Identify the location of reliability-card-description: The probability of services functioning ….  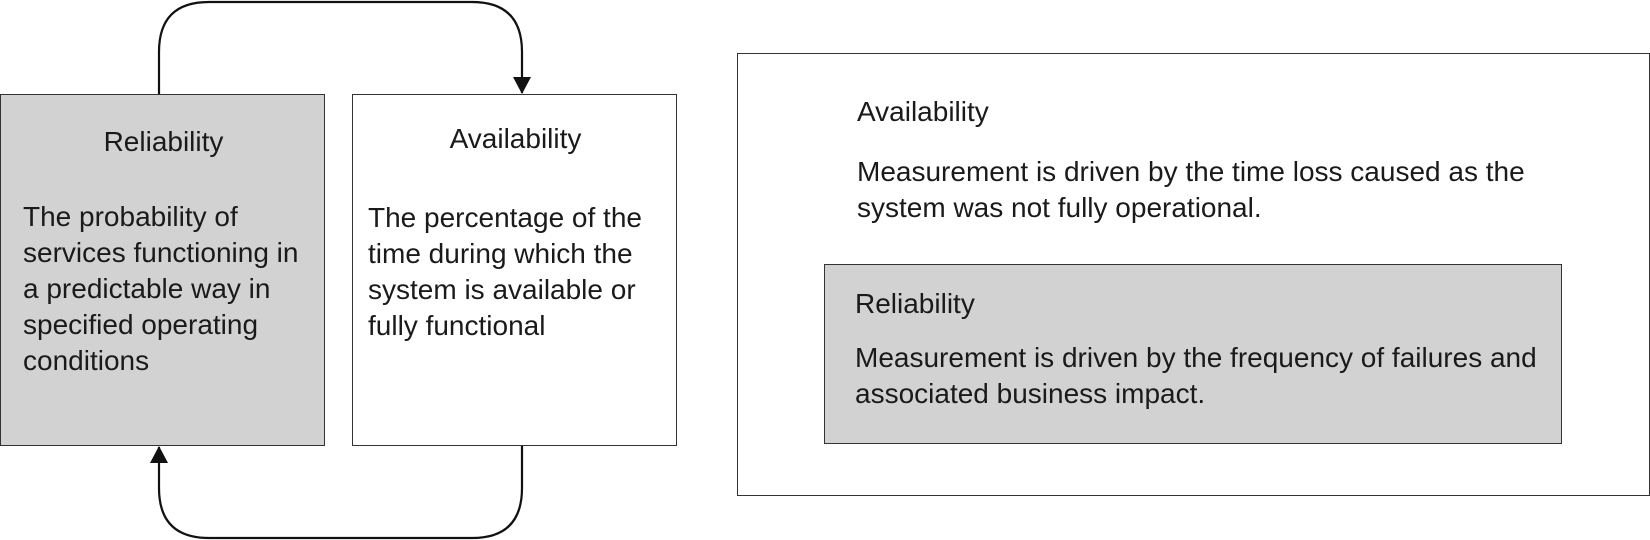
(161, 288).